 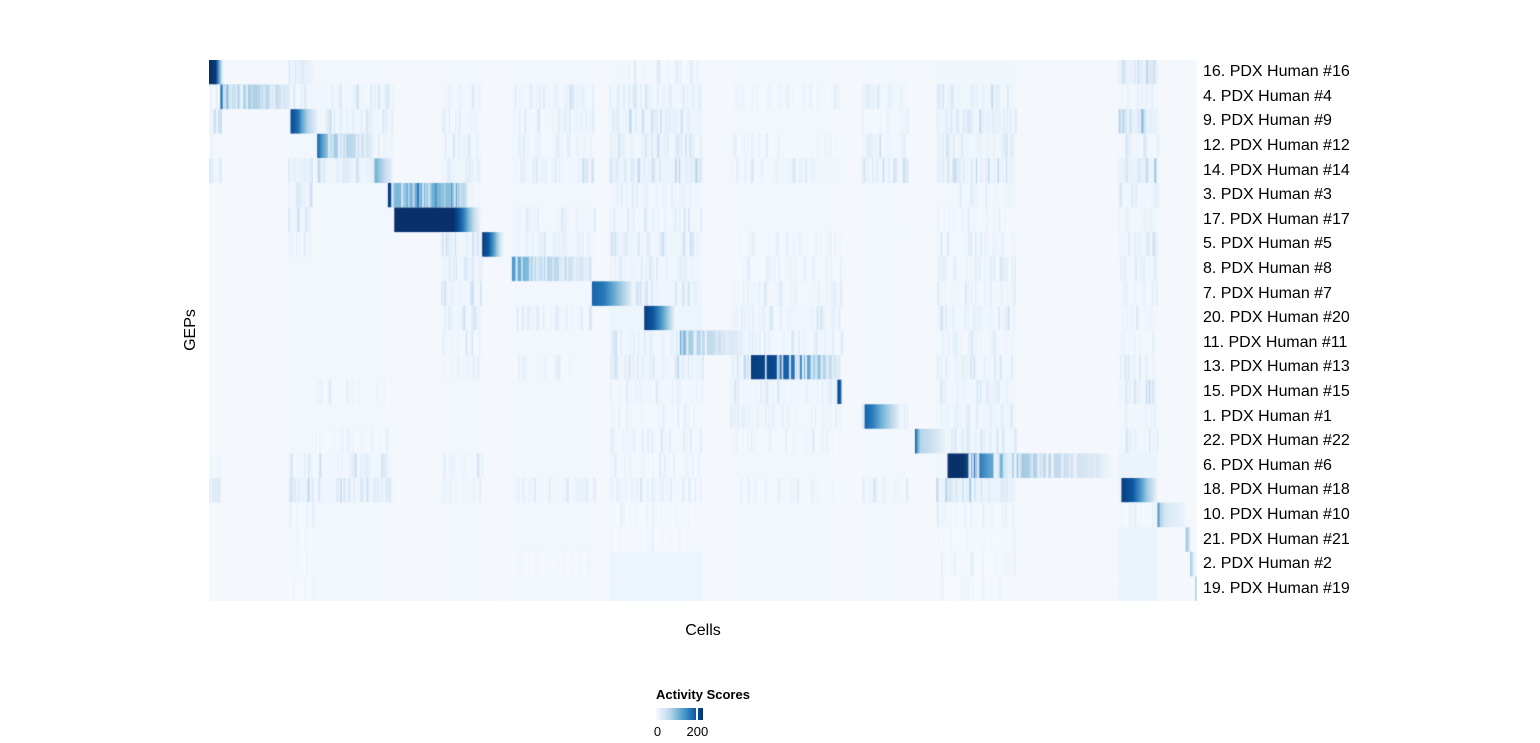 I want to click on row-label: 8. PDX Human #8, so click(x=1267, y=269).